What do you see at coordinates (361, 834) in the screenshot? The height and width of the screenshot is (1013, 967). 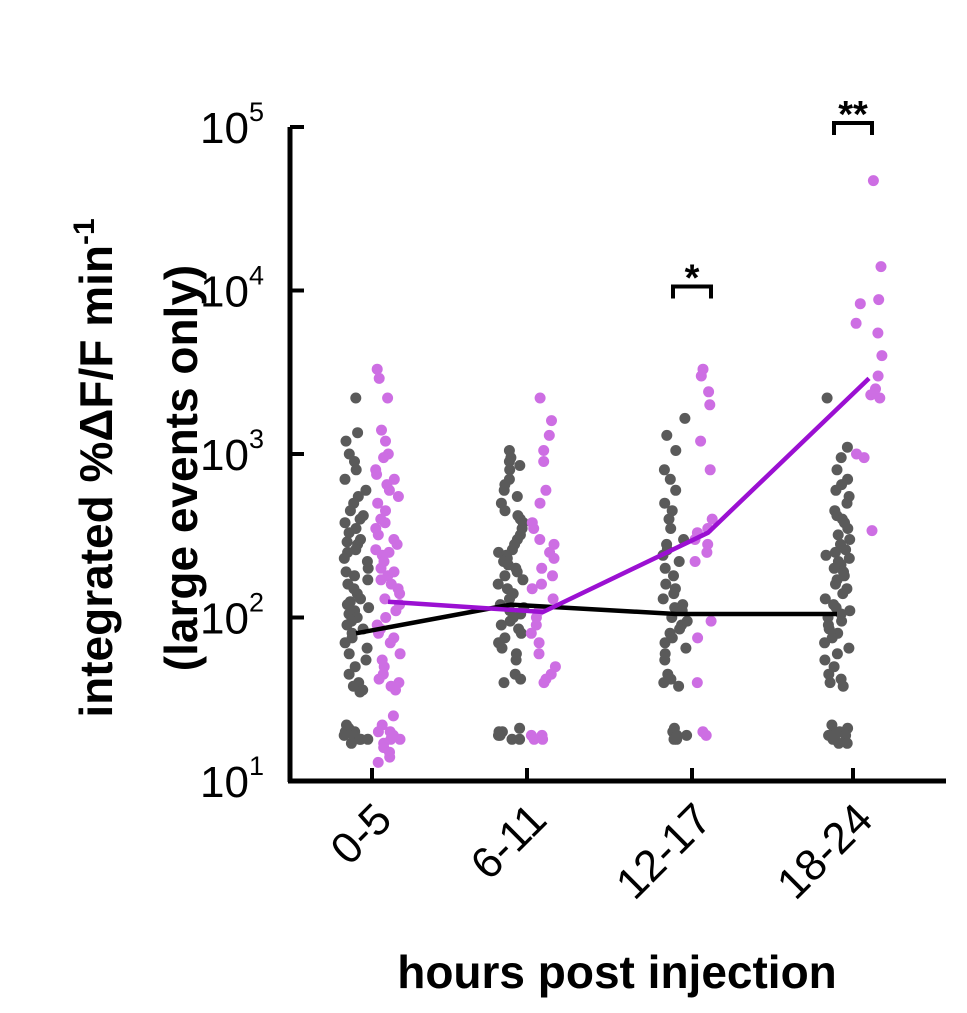 I see `x-tick-label: 0-5` at bounding box center [361, 834].